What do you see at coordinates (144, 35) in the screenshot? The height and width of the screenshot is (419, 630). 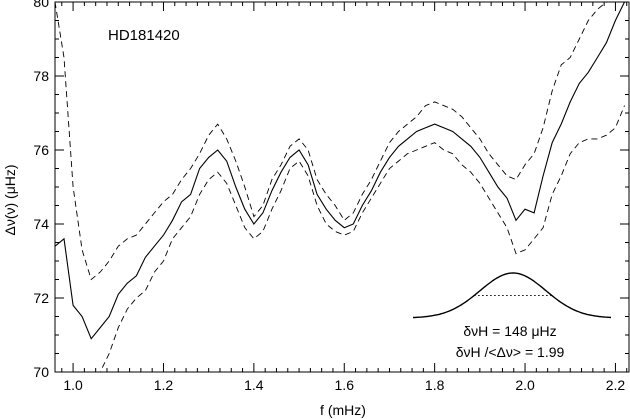 I see `star-name: HD181420` at bounding box center [144, 35].